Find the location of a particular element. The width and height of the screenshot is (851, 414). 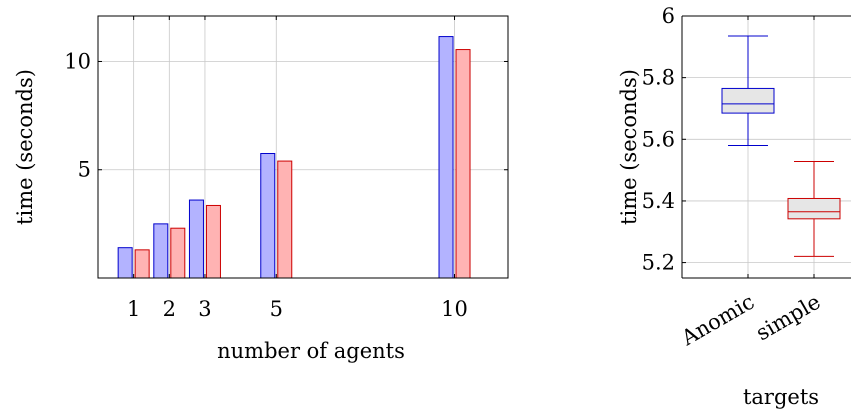

y-tick-label: 5.4 is located at coordinates (658, 201).